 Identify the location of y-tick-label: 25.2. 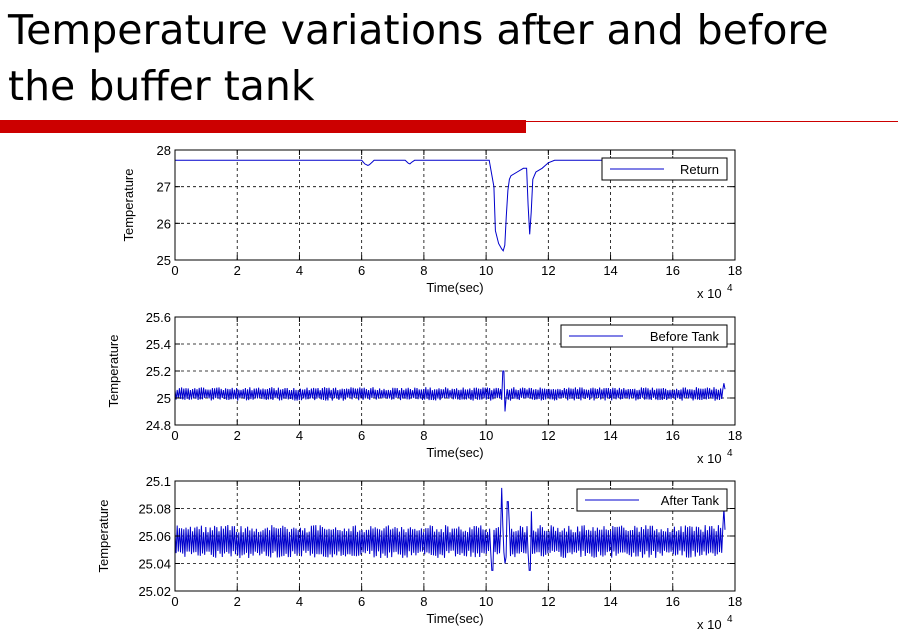
(158, 371).